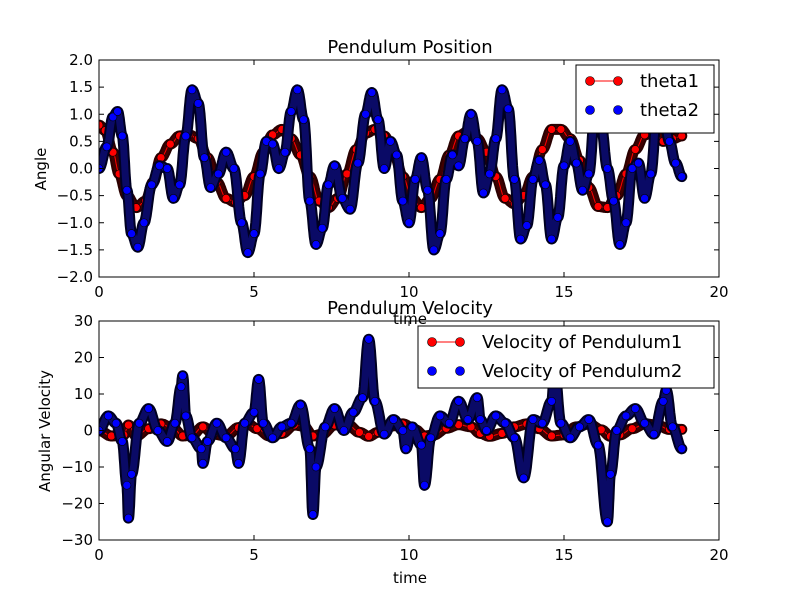  I want to click on y-tick-label: −10, so click(77, 467).